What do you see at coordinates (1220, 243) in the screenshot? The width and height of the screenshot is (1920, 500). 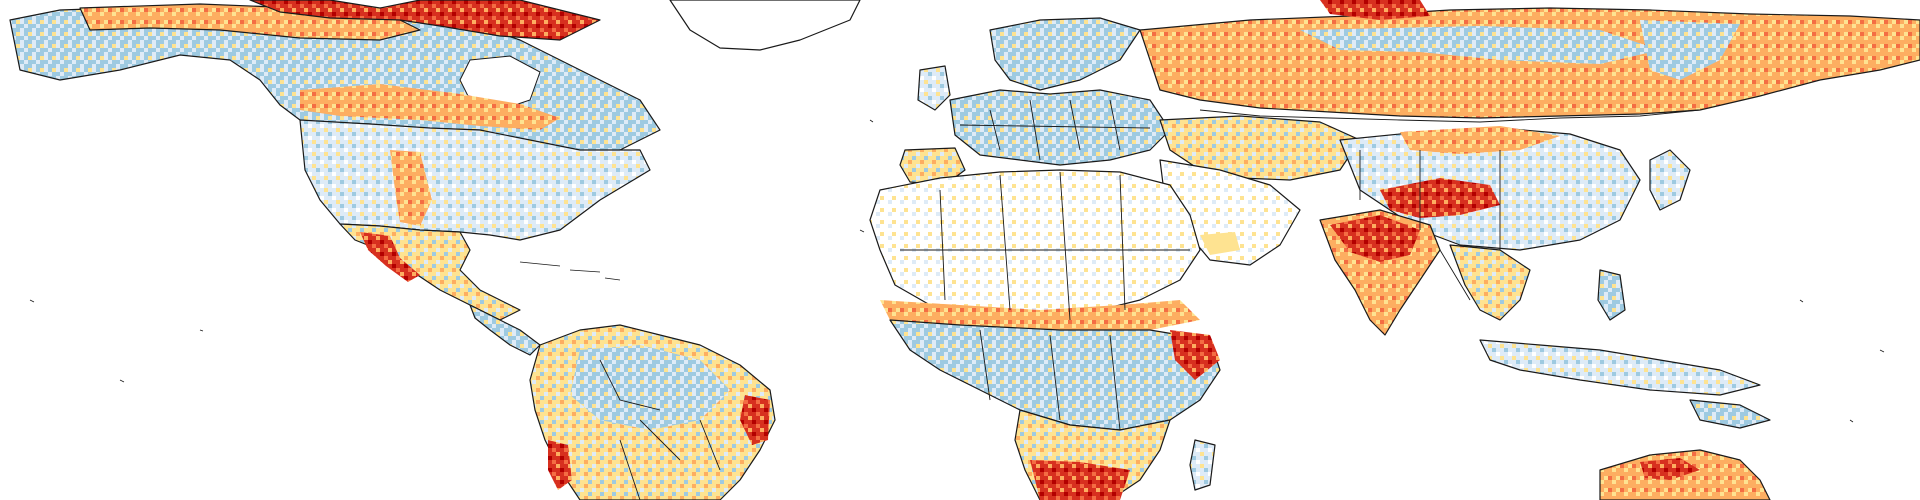 I see `region-arabia-patch` at bounding box center [1220, 243].